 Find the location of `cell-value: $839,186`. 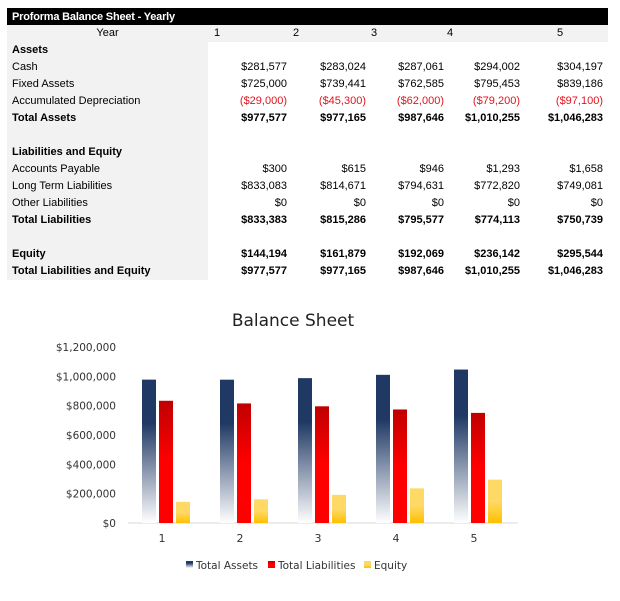

cell-value: $839,186 is located at coordinates (580, 84).